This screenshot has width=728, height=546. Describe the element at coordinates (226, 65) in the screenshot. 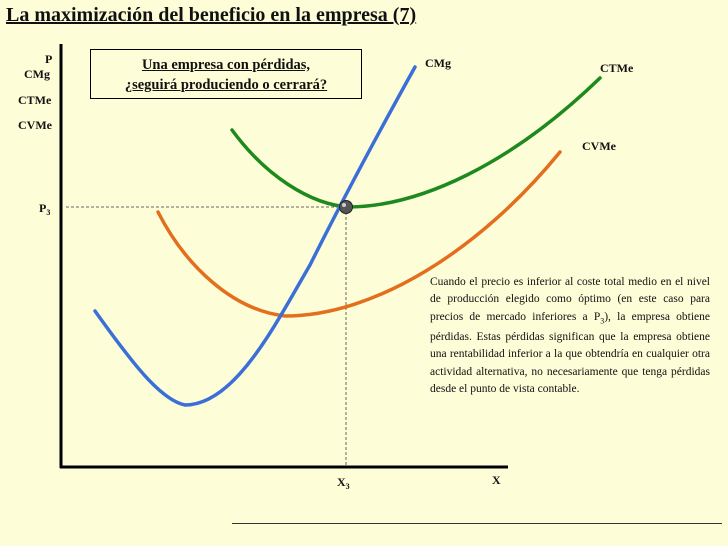

I see `question-line-1: Una empresa con pérdidas,` at that location.